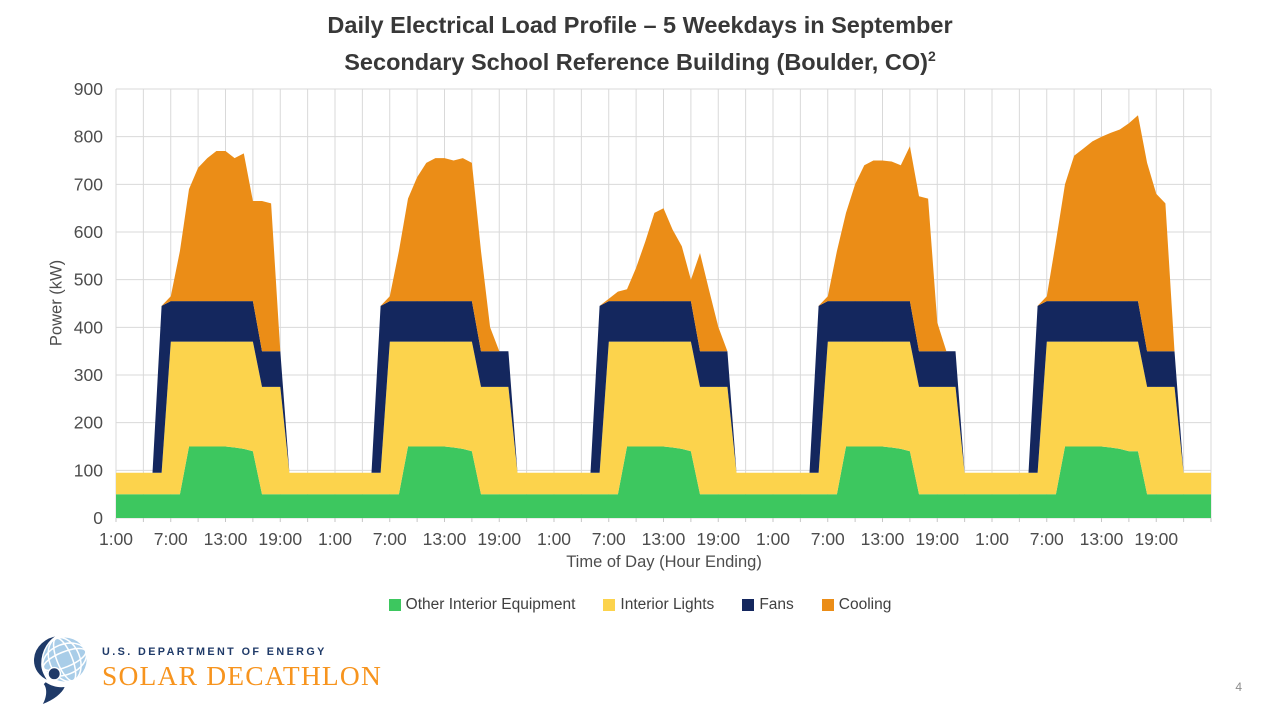 This screenshot has width=1280, height=720. What do you see at coordinates (88, 89) in the screenshot?
I see `svg-text: 900` at bounding box center [88, 89].